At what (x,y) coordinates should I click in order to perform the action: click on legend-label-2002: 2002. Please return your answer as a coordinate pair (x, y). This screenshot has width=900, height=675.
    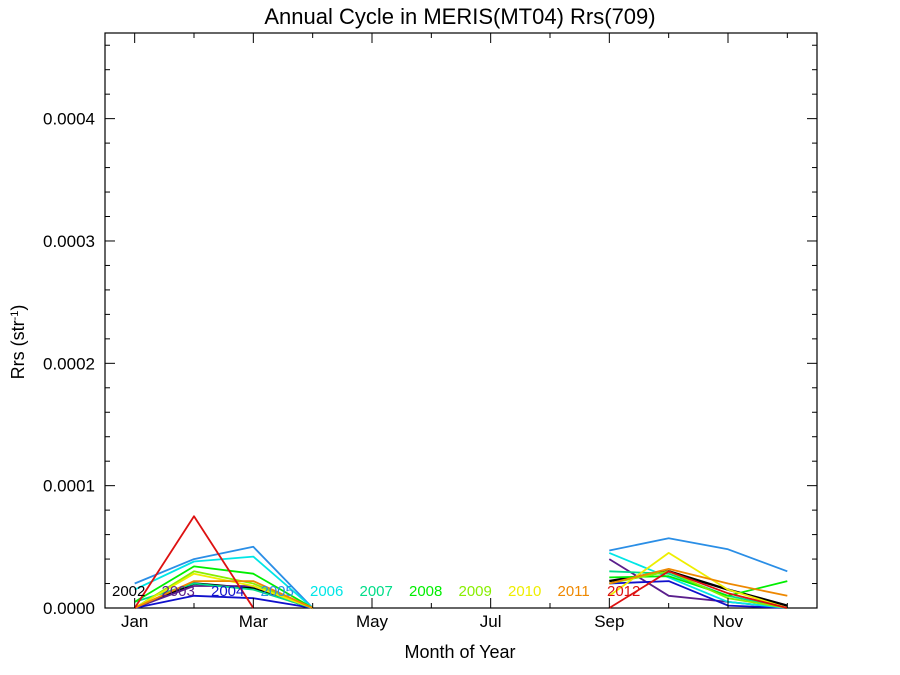
    Looking at the image, I should click on (128, 591).